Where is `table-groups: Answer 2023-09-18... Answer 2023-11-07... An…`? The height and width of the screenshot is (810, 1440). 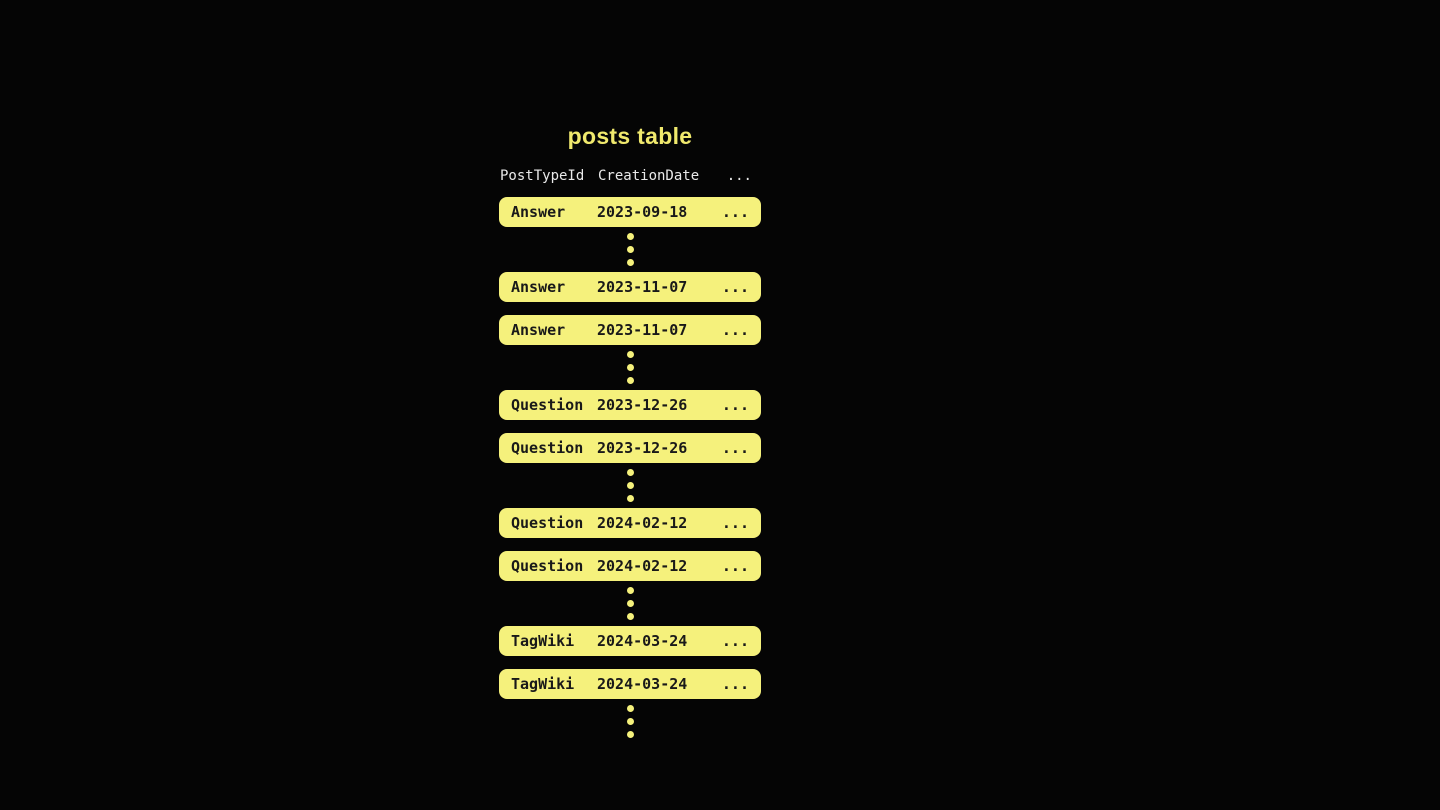
table-groups: Answer 2023-09-18... Answer 2023-11-07... An… is located at coordinates (630, 470).